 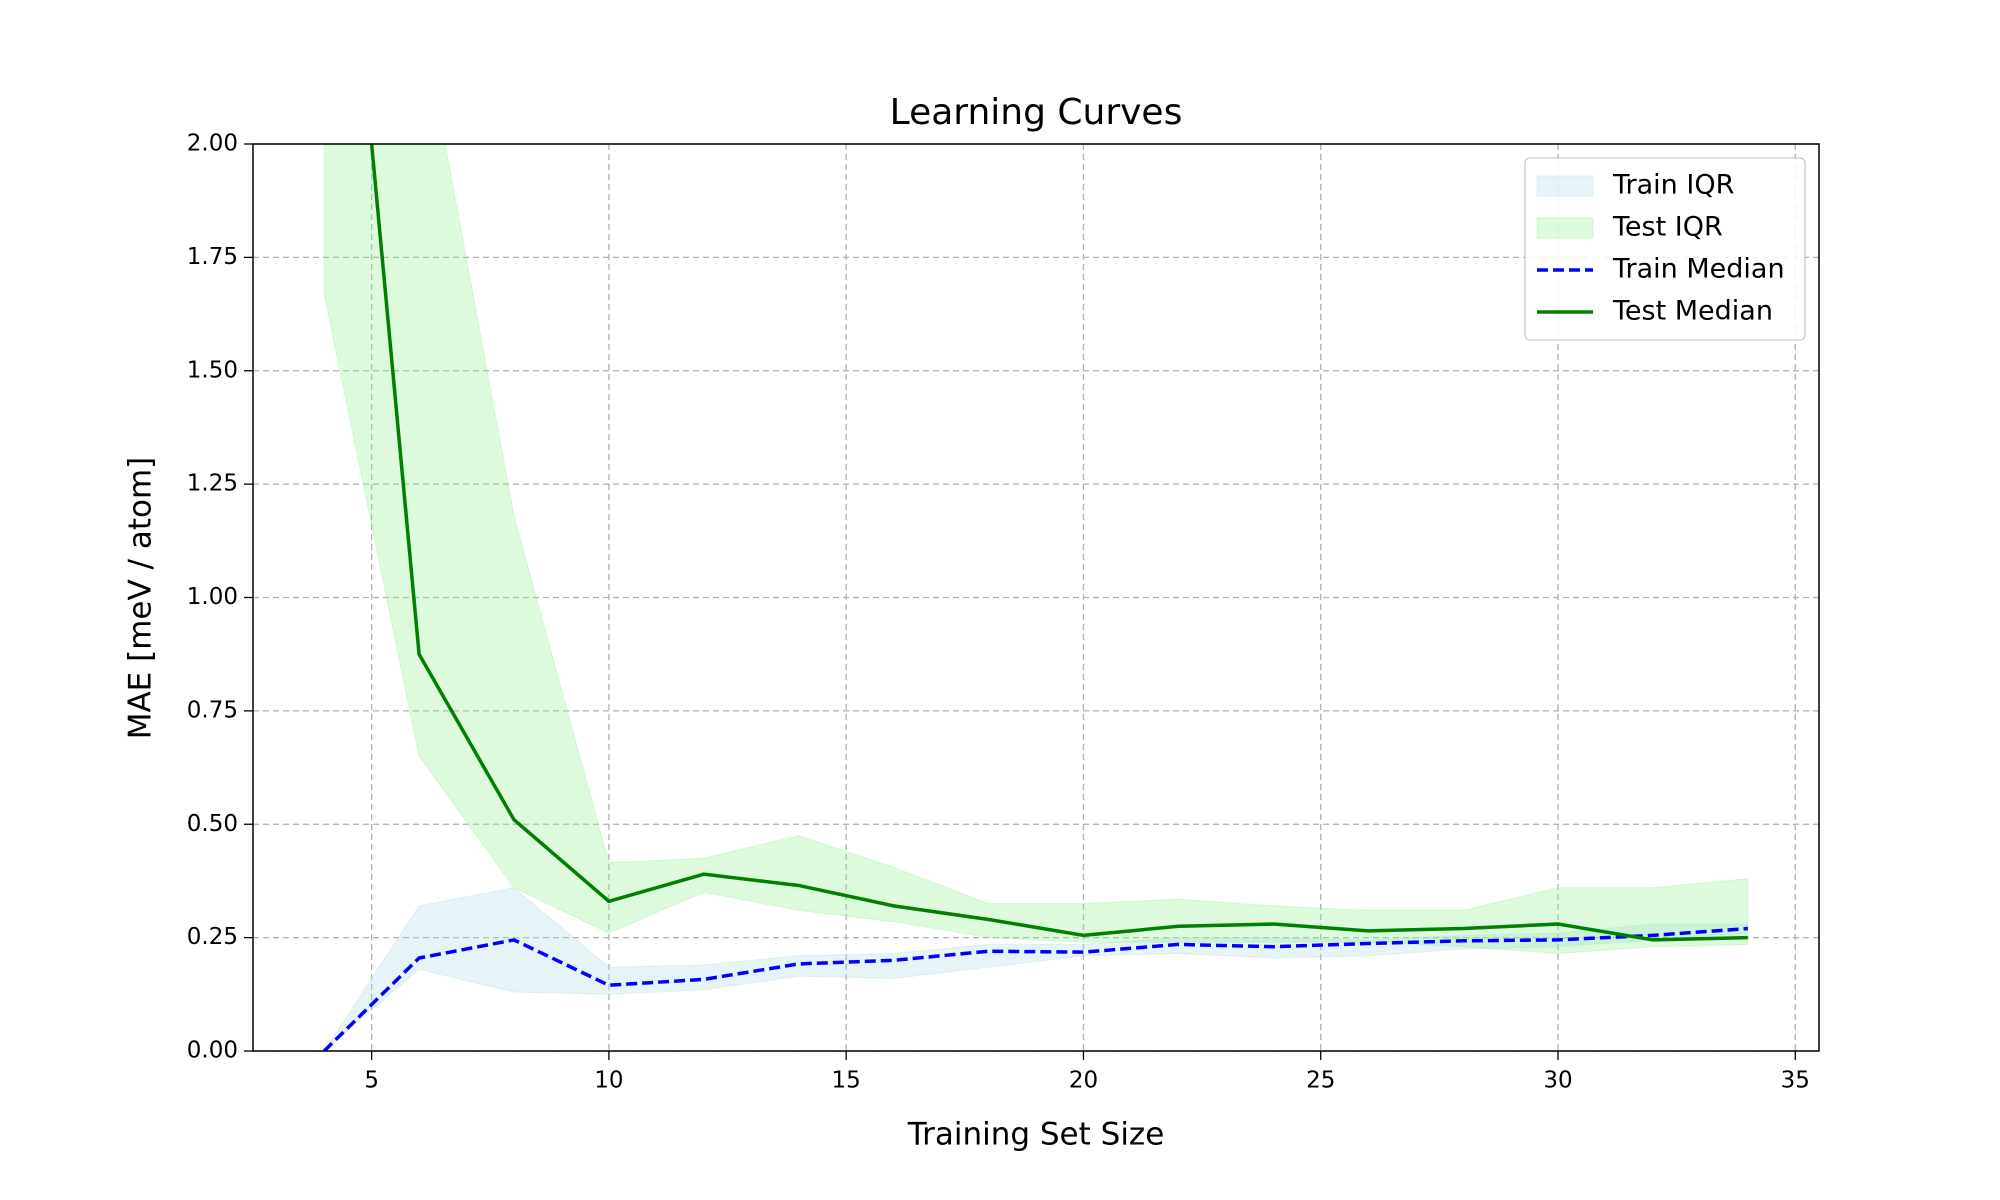 What do you see at coordinates (212, 1051) in the screenshot?
I see `y-tick-label: 0.00` at bounding box center [212, 1051].